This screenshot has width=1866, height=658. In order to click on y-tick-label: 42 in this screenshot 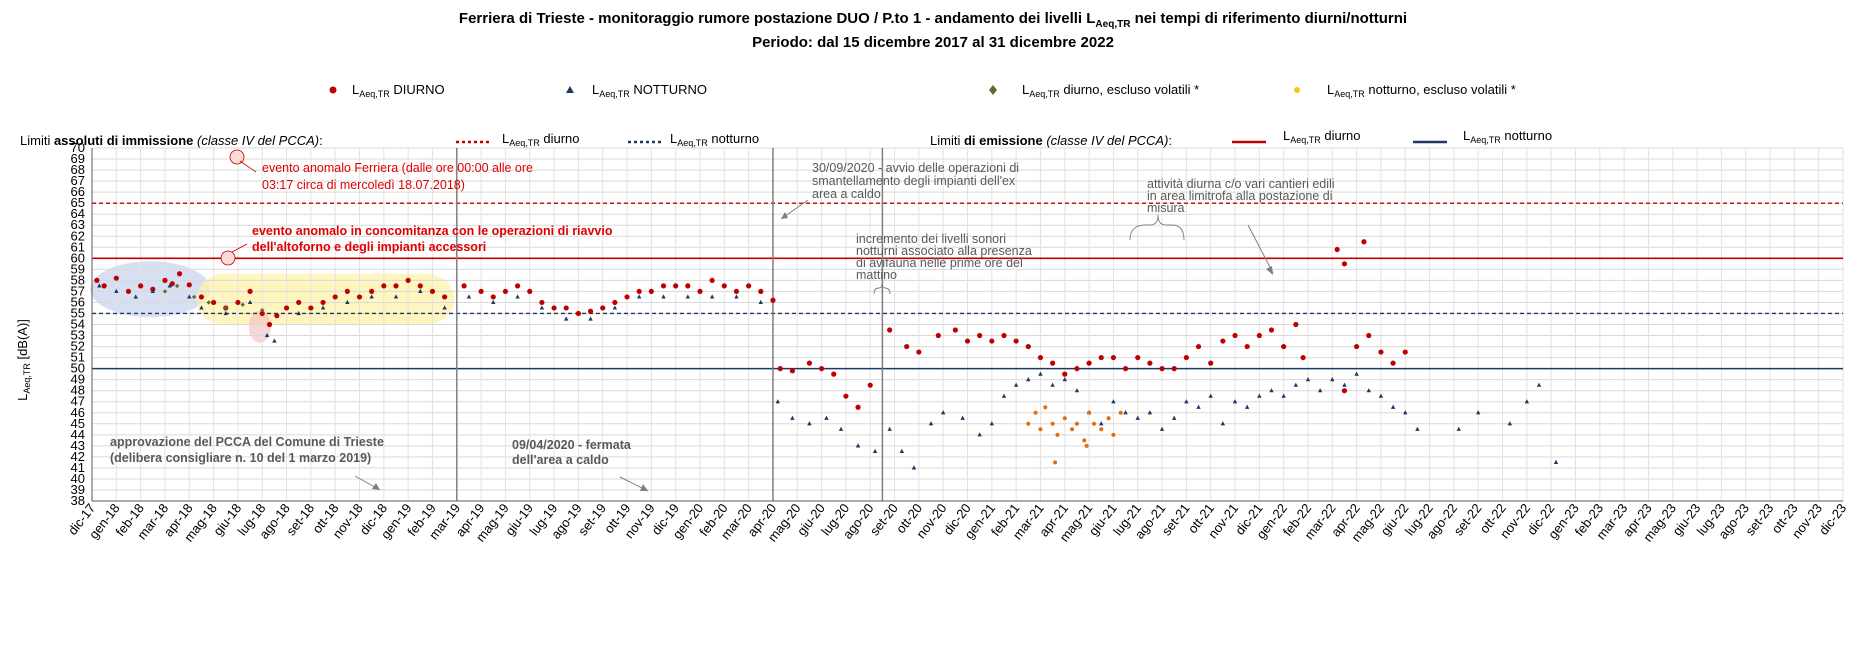, I will do `click(78, 456)`.